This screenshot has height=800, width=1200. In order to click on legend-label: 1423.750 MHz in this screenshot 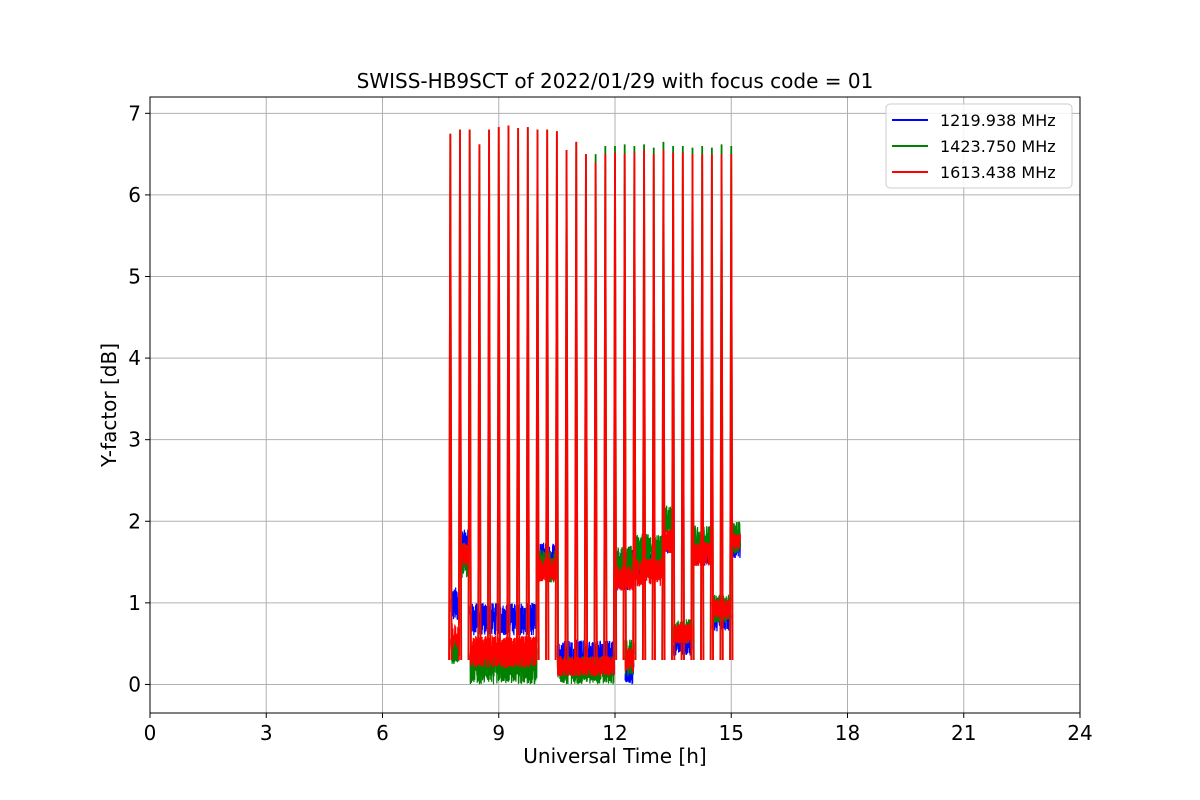, I will do `click(998, 146)`.